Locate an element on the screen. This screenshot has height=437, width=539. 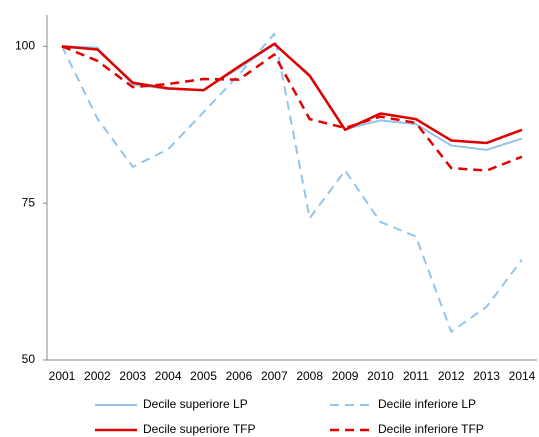
x-tick-label: 2006 is located at coordinates (239, 376).